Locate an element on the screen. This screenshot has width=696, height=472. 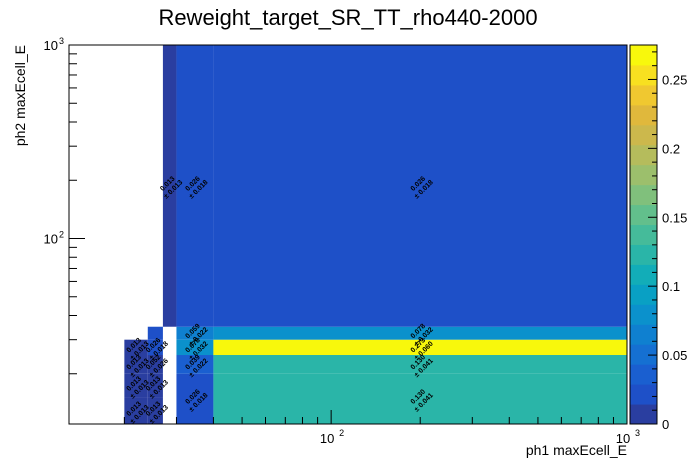
colorbar: 0 0.05 0.1 0.15 0.2 0.25 is located at coordinates (658, 238).